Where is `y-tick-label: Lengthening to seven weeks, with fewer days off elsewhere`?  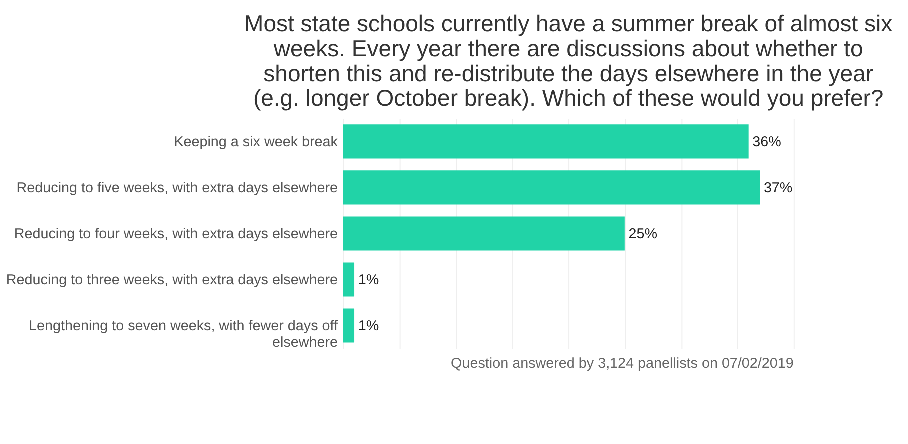
y-tick-label: Lengthening to seven weeks, with fewer days off elsewhere is located at coordinates (183, 334).